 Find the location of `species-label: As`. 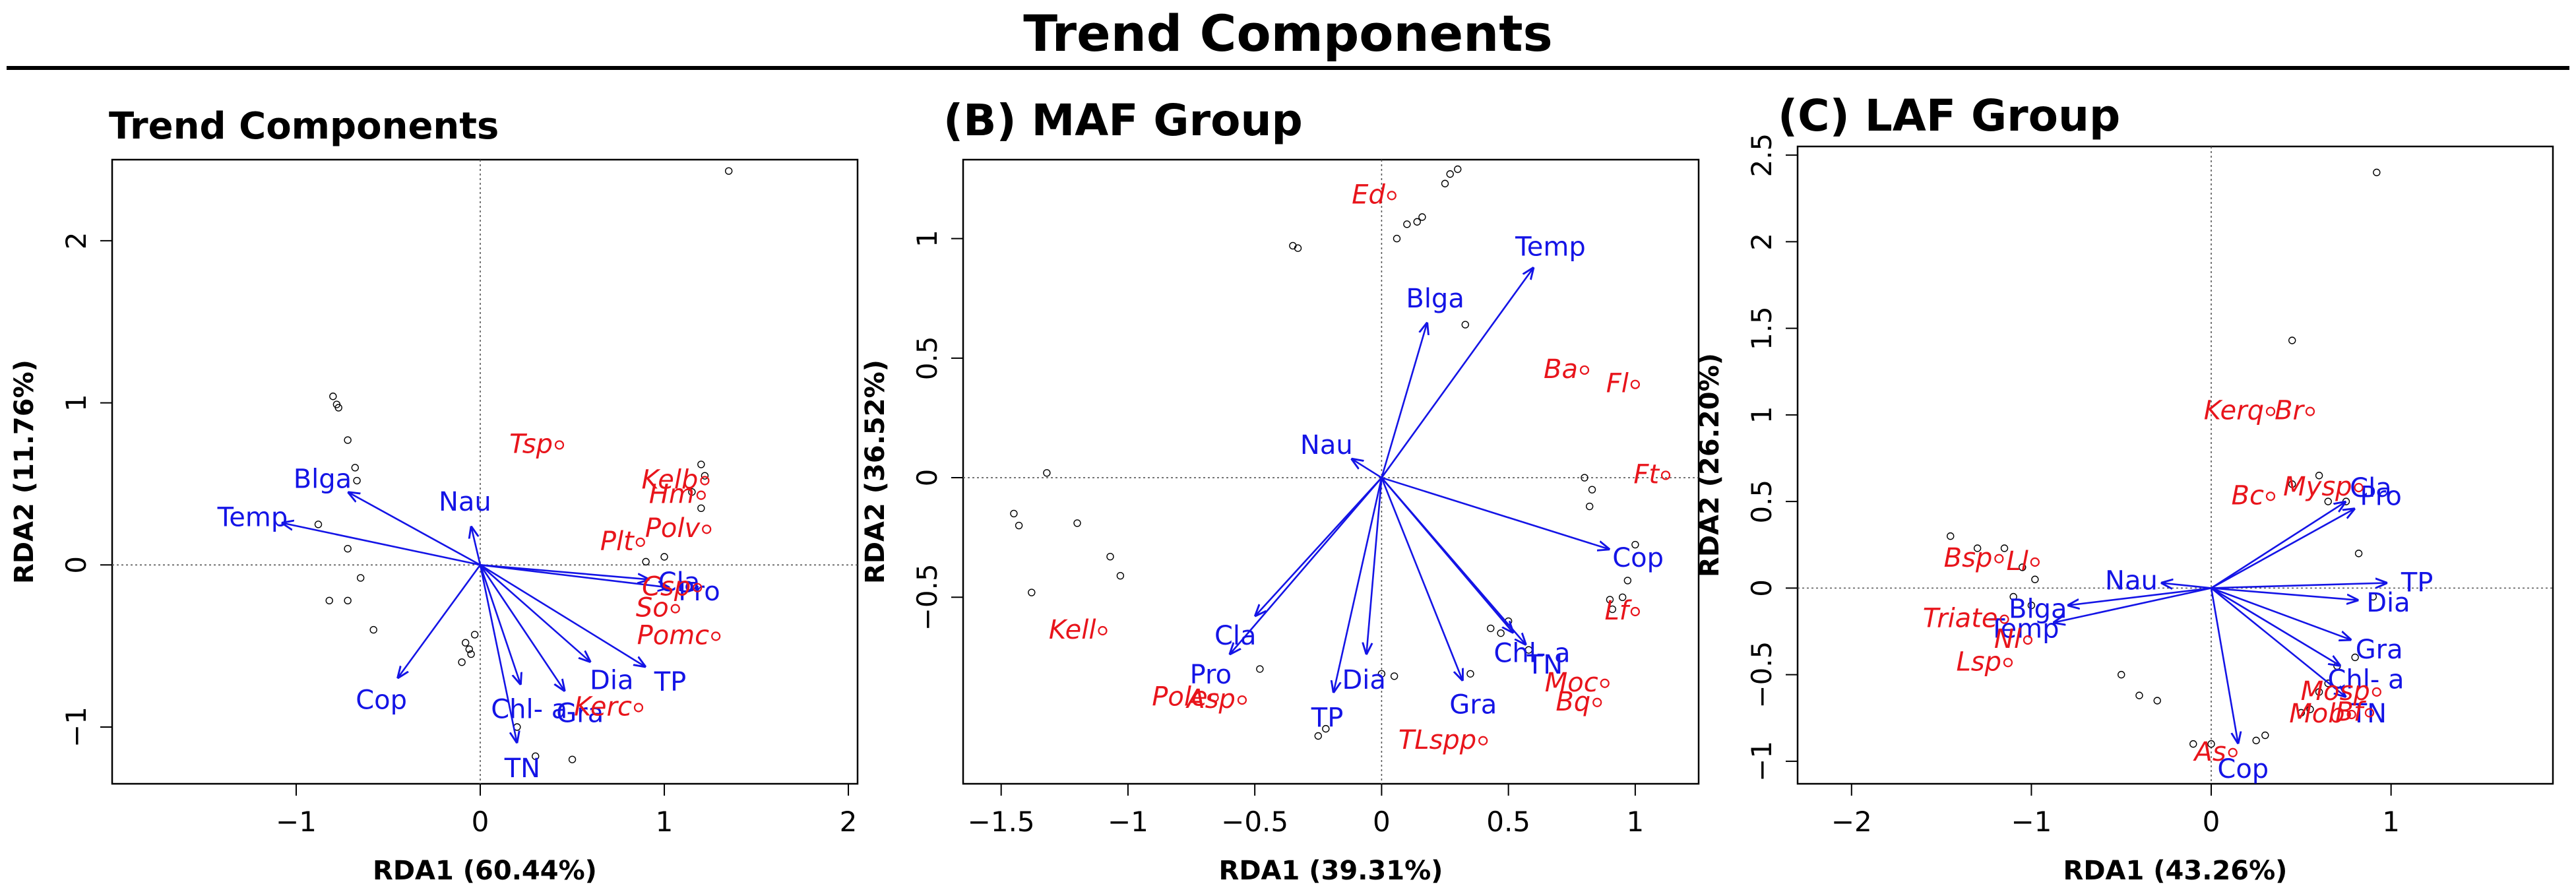

species-label: As is located at coordinates (2209, 752).